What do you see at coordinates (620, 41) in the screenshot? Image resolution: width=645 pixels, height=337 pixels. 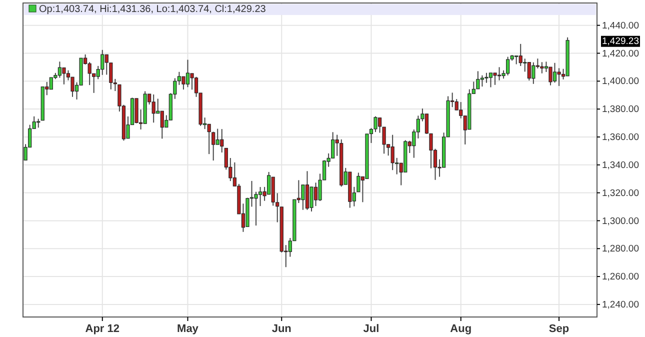 I see `text: 1,429.23` at bounding box center [620, 41].